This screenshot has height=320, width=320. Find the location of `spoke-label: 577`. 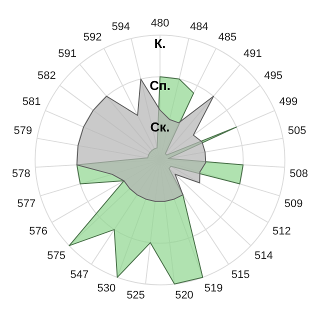

spoke-label: 577 is located at coordinates (26, 204).